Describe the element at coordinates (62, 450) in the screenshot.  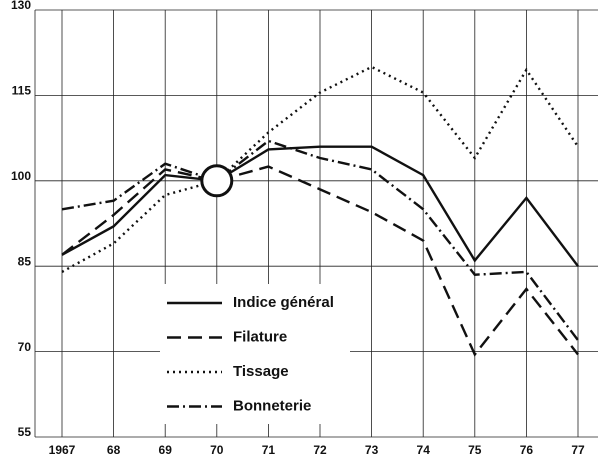
I see `x-tick-label: 1967` at that location.